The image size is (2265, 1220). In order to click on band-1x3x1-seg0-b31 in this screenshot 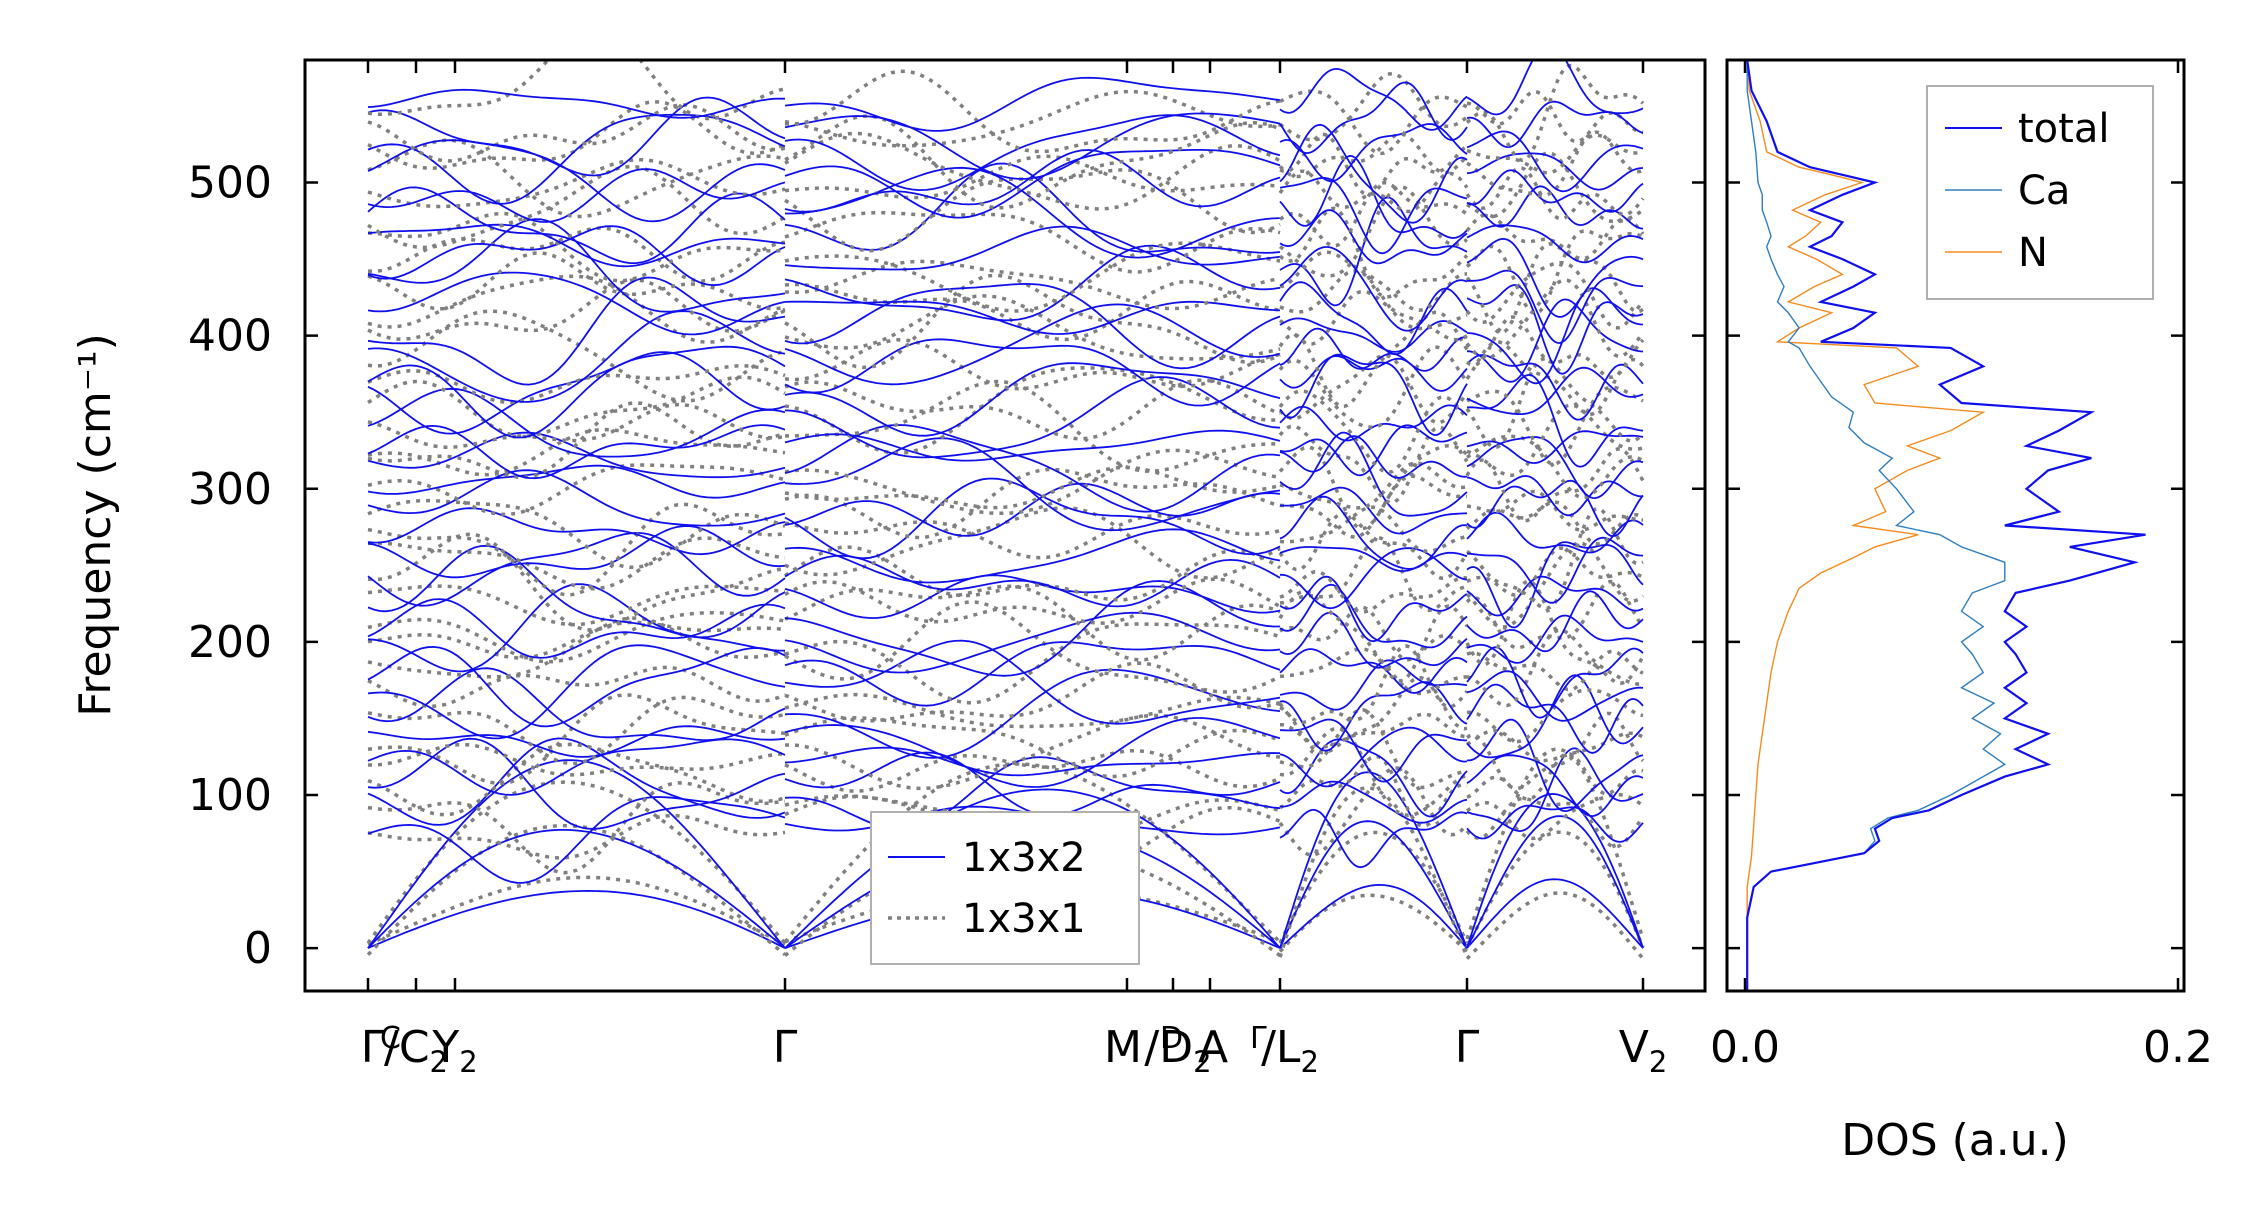, I will do `click(576, 183)`.